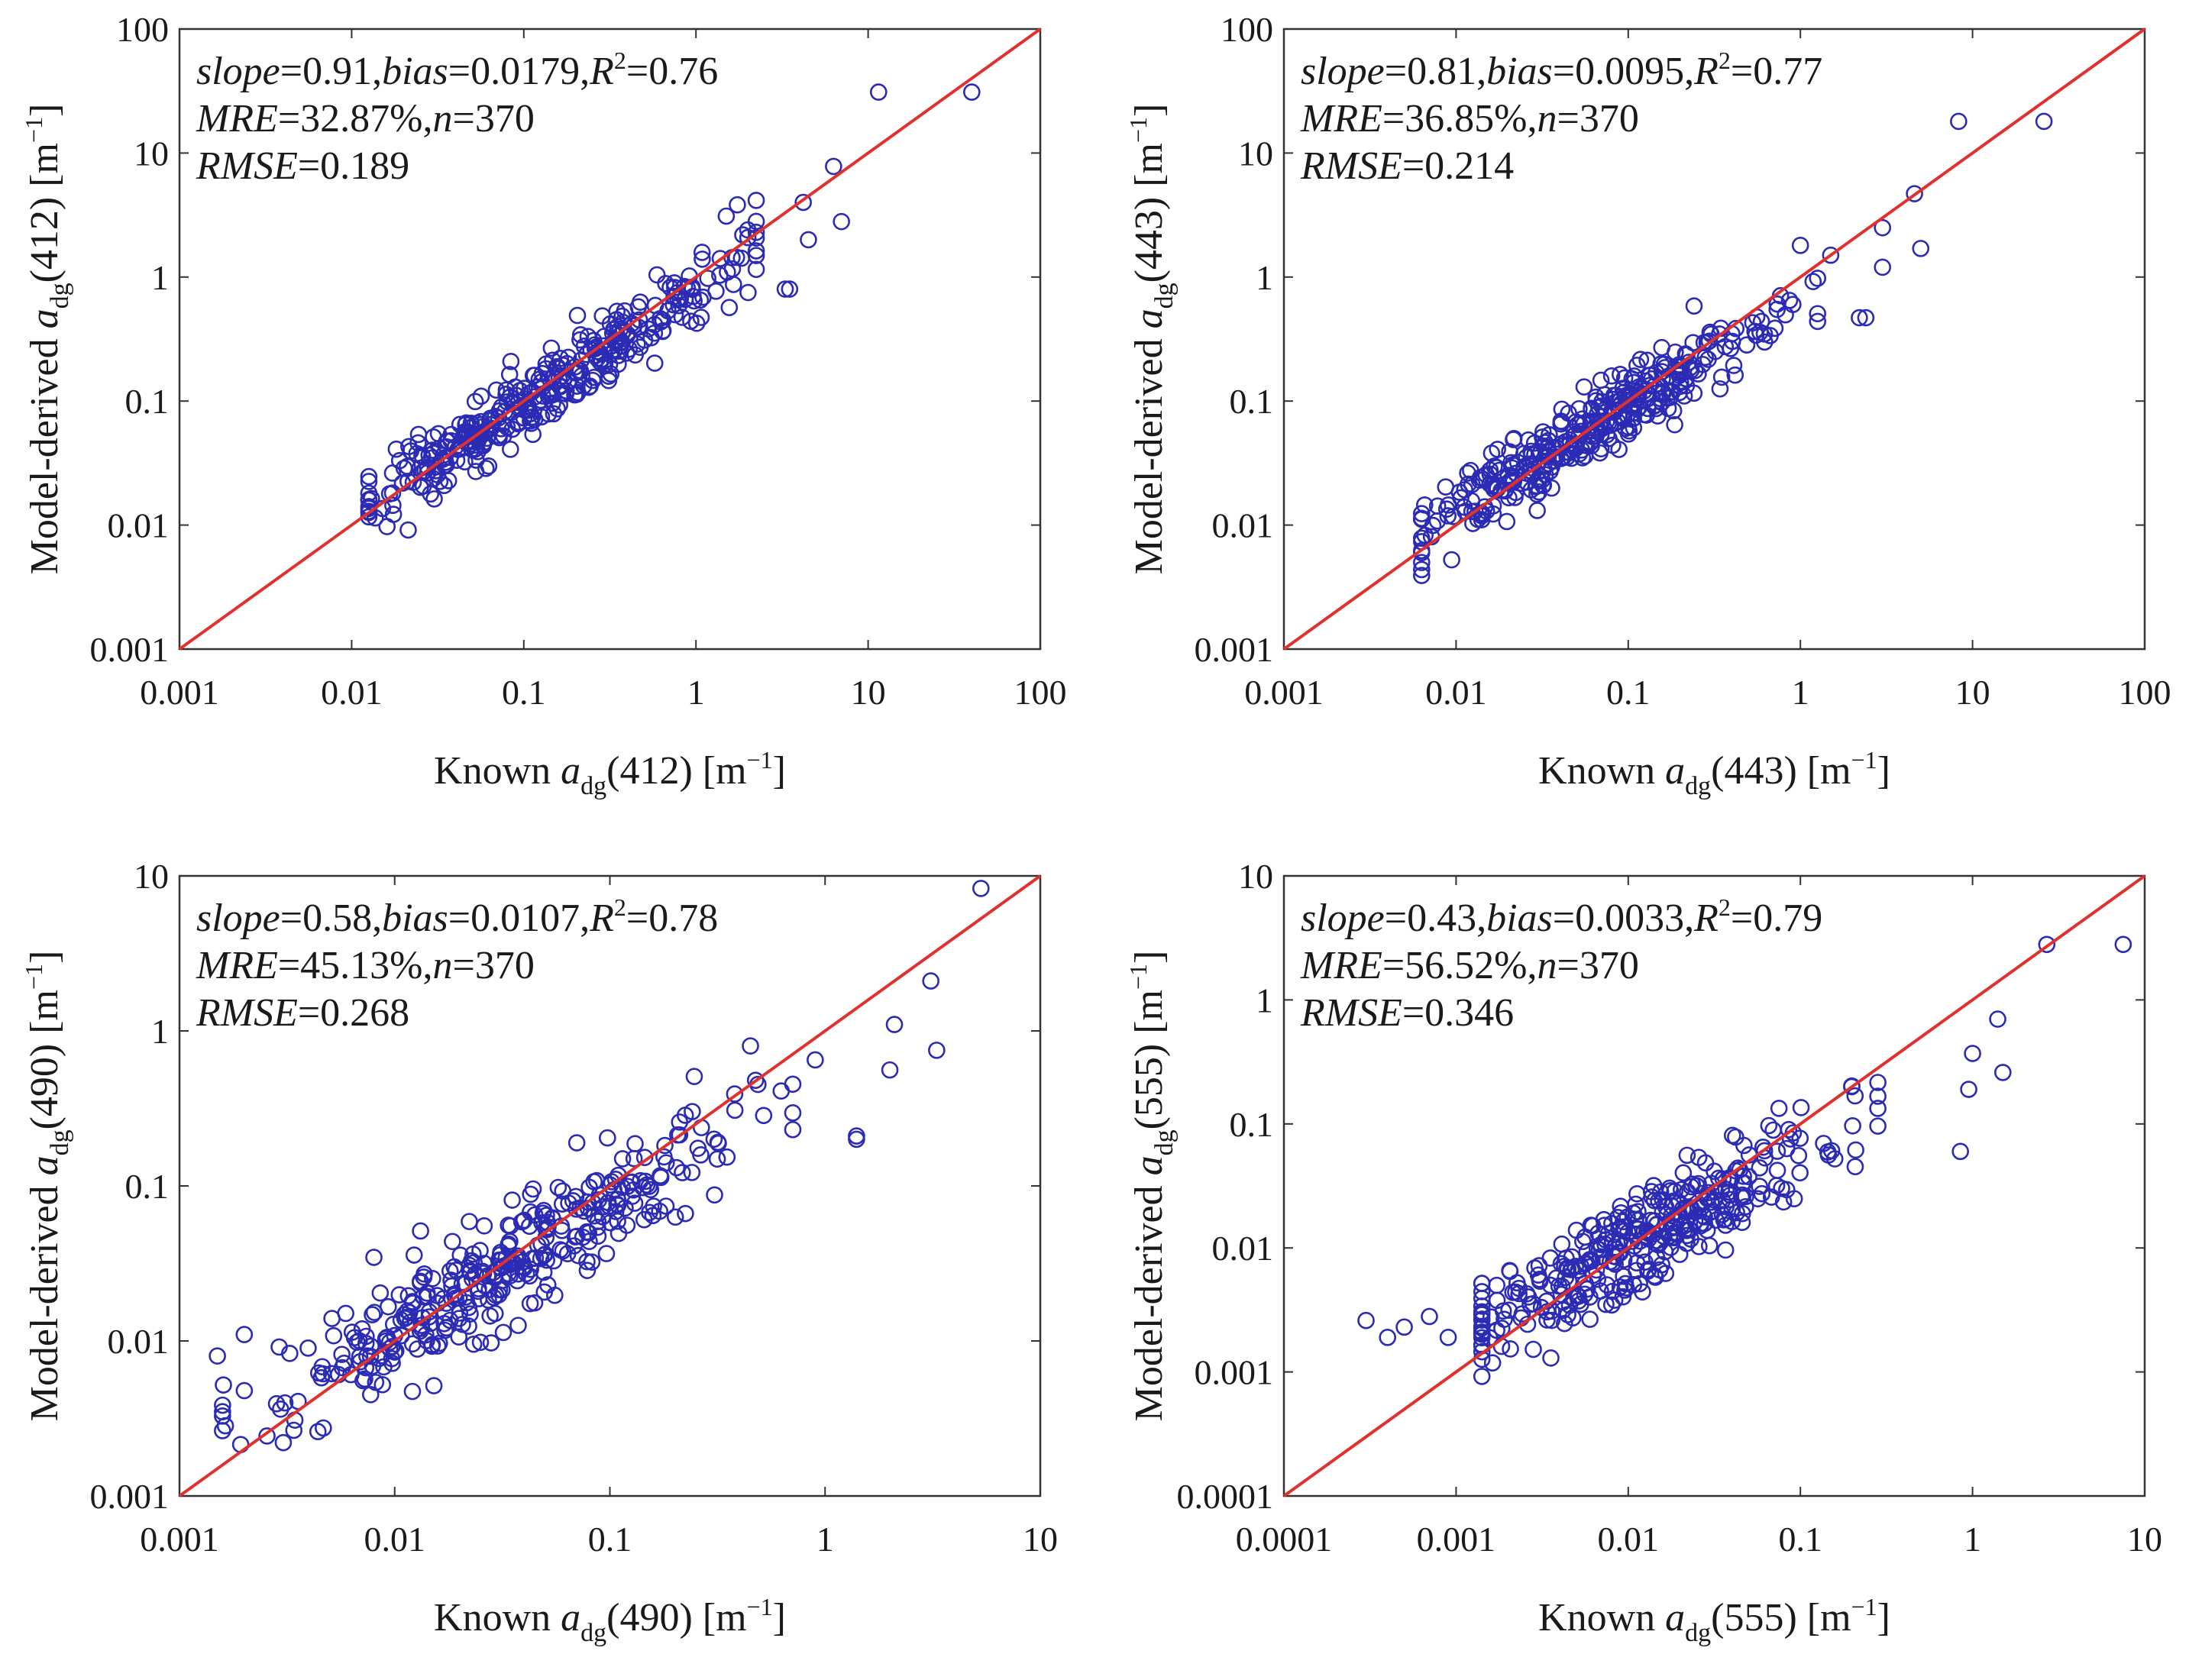  Describe the element at coordinates (151, 153) in the screenshot. I see `y-tick-label: 10` at that location.